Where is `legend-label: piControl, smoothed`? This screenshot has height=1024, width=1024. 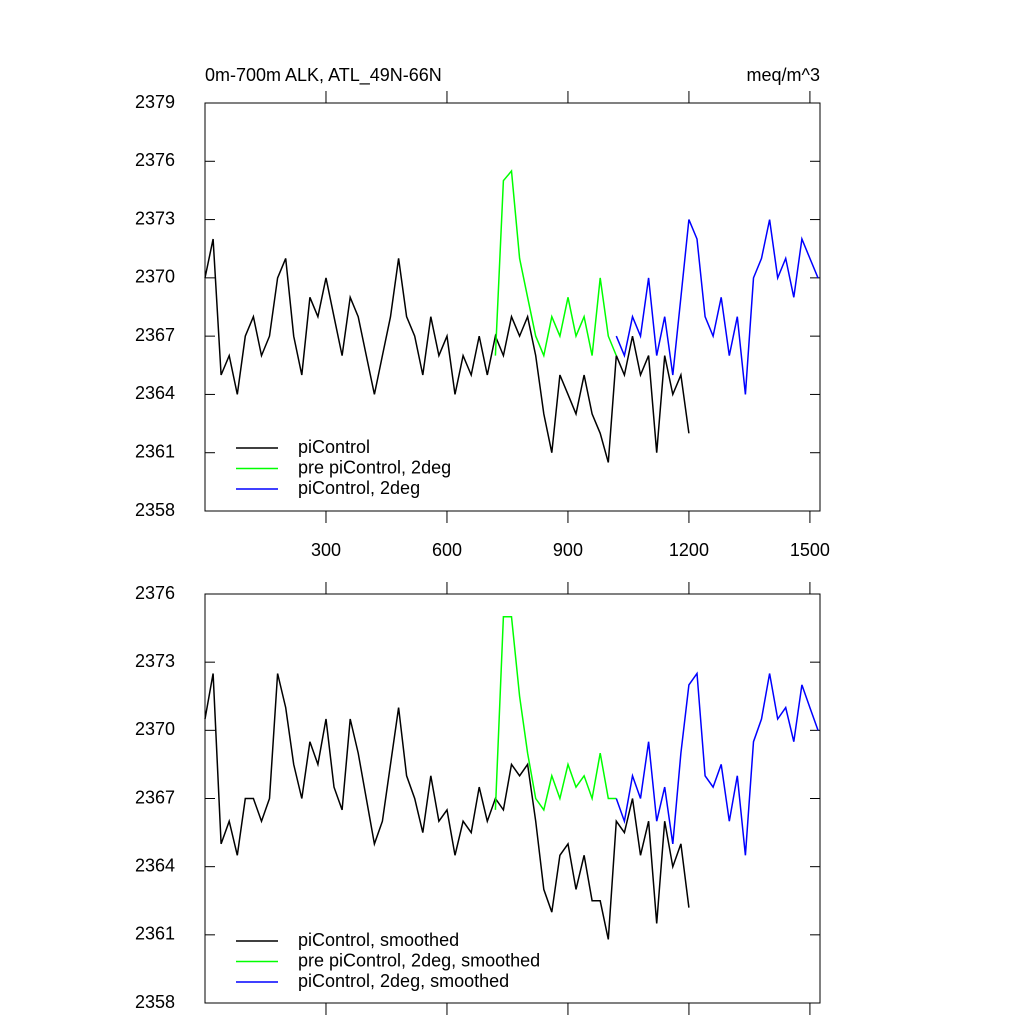 legend-label: piControl, smoothed is located at coordinates (378, 940).